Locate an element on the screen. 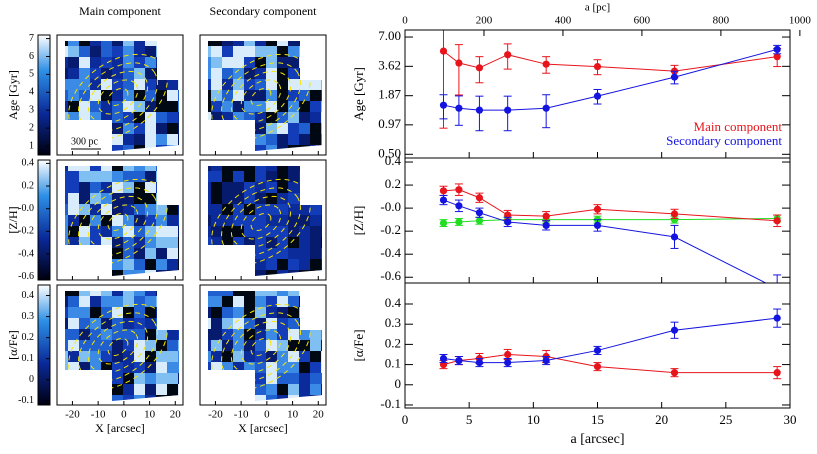  map-x-tick-label: 10 is located at coordinates (150, 415).